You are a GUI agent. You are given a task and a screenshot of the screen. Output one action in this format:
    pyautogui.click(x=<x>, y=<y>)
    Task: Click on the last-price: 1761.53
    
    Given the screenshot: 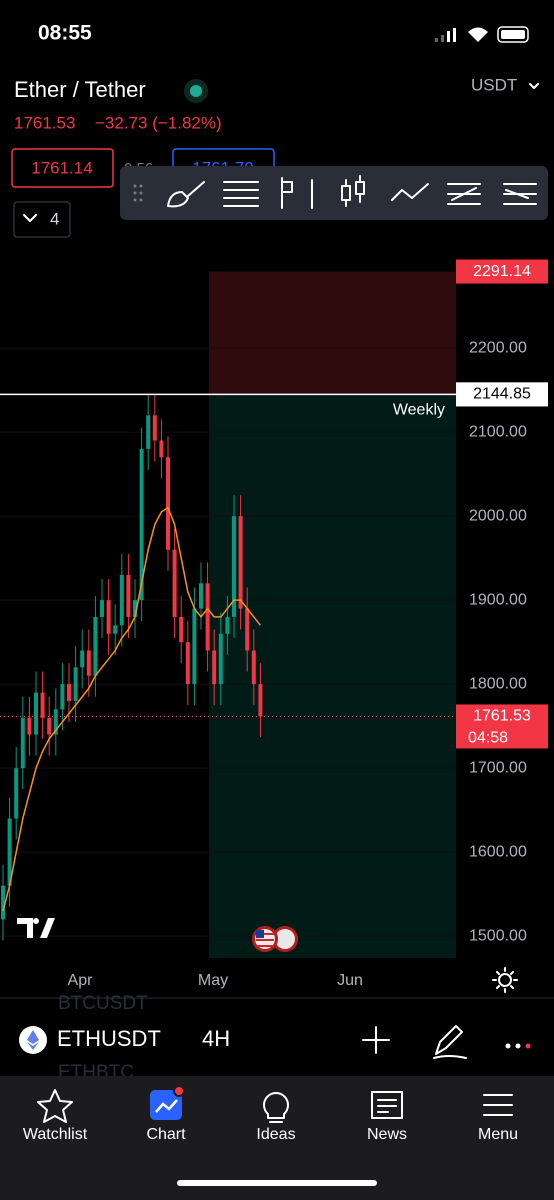 What is the action you would take?
    pyautogui.click(x=44, y=122)
    